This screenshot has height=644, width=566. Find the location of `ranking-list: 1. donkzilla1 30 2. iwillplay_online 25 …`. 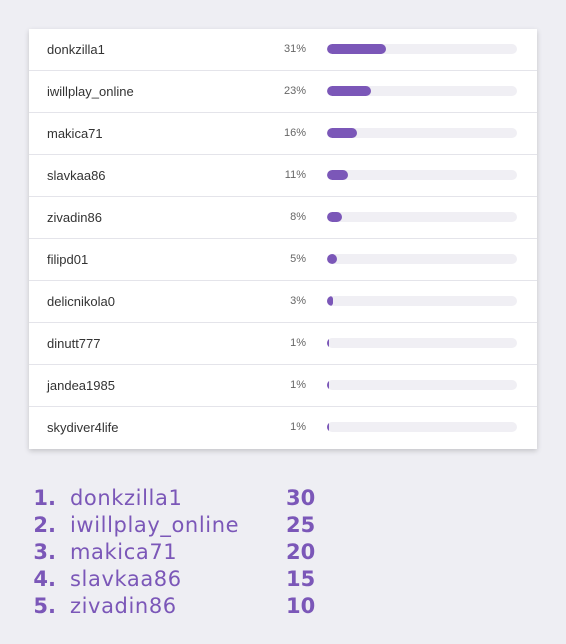

ranking-list: 1. donkzilla1 30 2. iwillplay_online 25 … is located at coordinates (177, 552).